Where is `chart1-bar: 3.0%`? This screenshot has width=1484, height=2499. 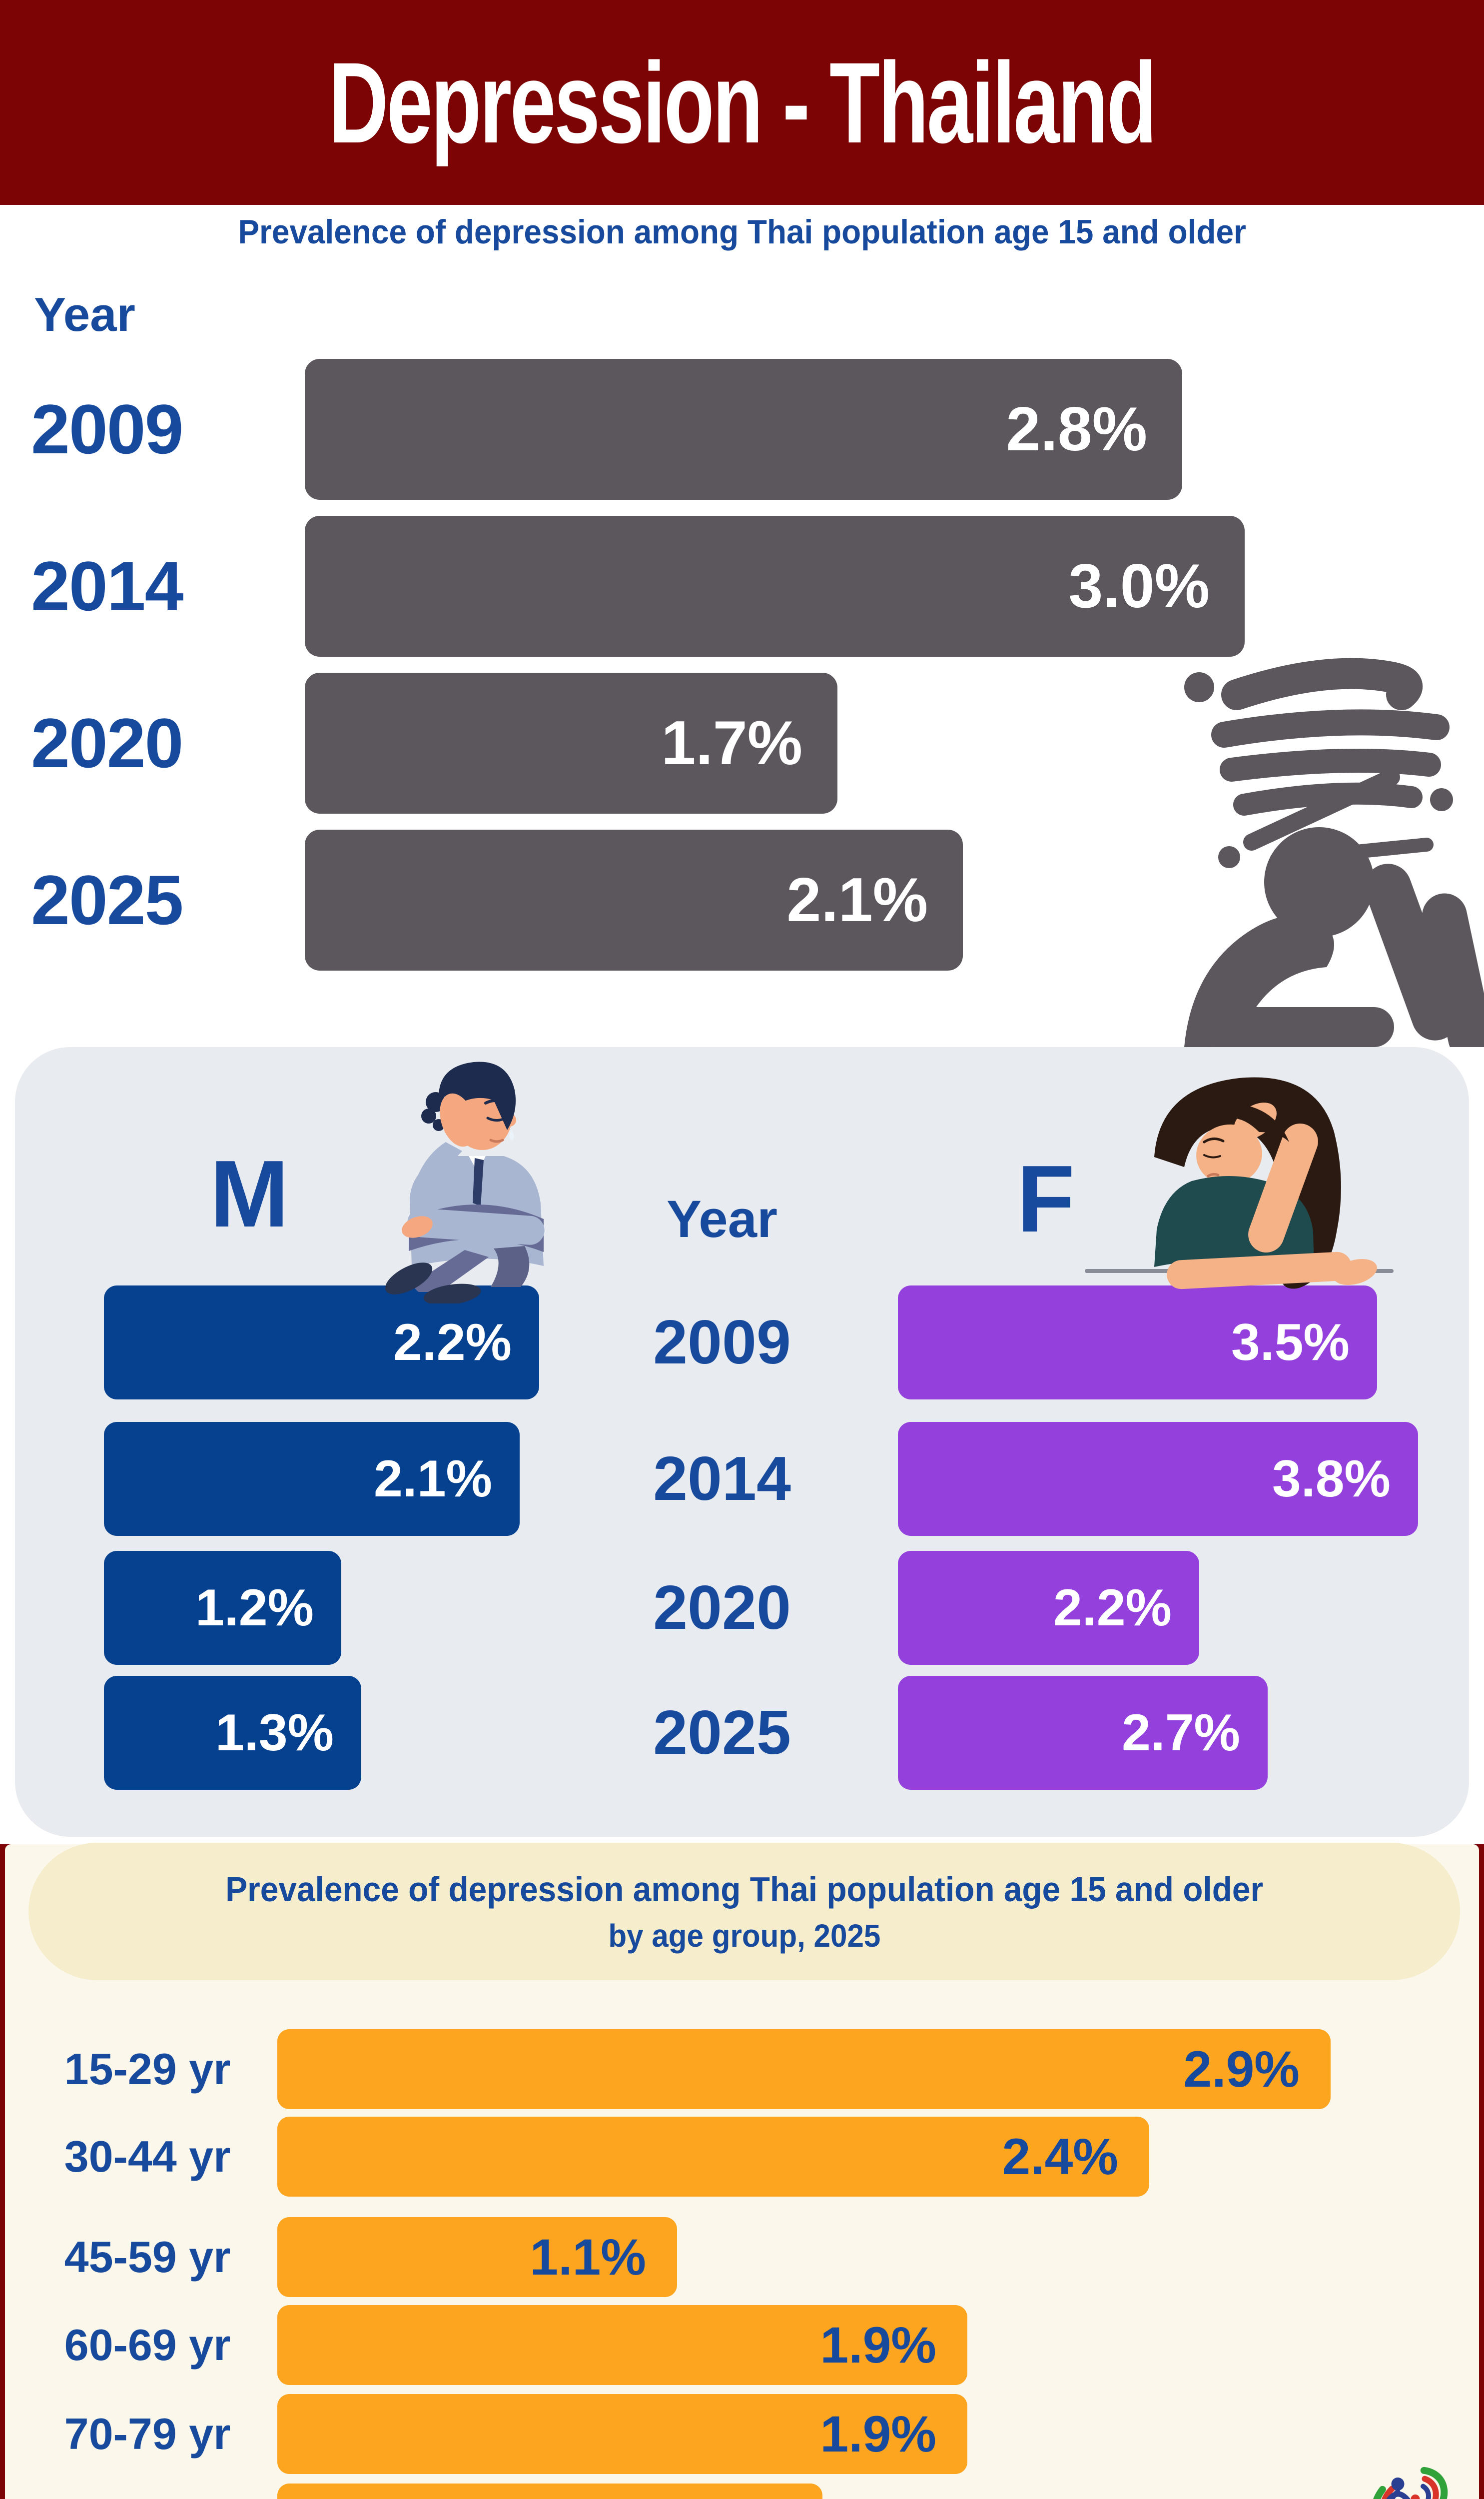 chart1-bar: 3.0% is located at coordinates (775, 586).